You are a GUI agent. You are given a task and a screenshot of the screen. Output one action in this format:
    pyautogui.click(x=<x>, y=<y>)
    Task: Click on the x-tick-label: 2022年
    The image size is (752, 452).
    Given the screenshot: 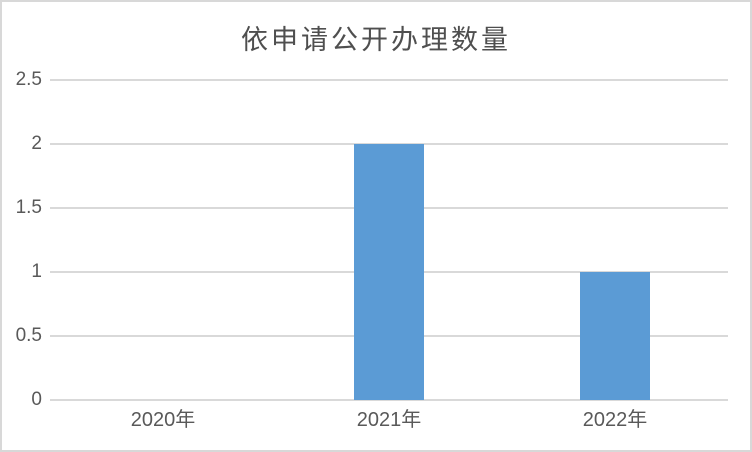 What is the action you would take?
    pyautogui.click(x=615, y=420)
    